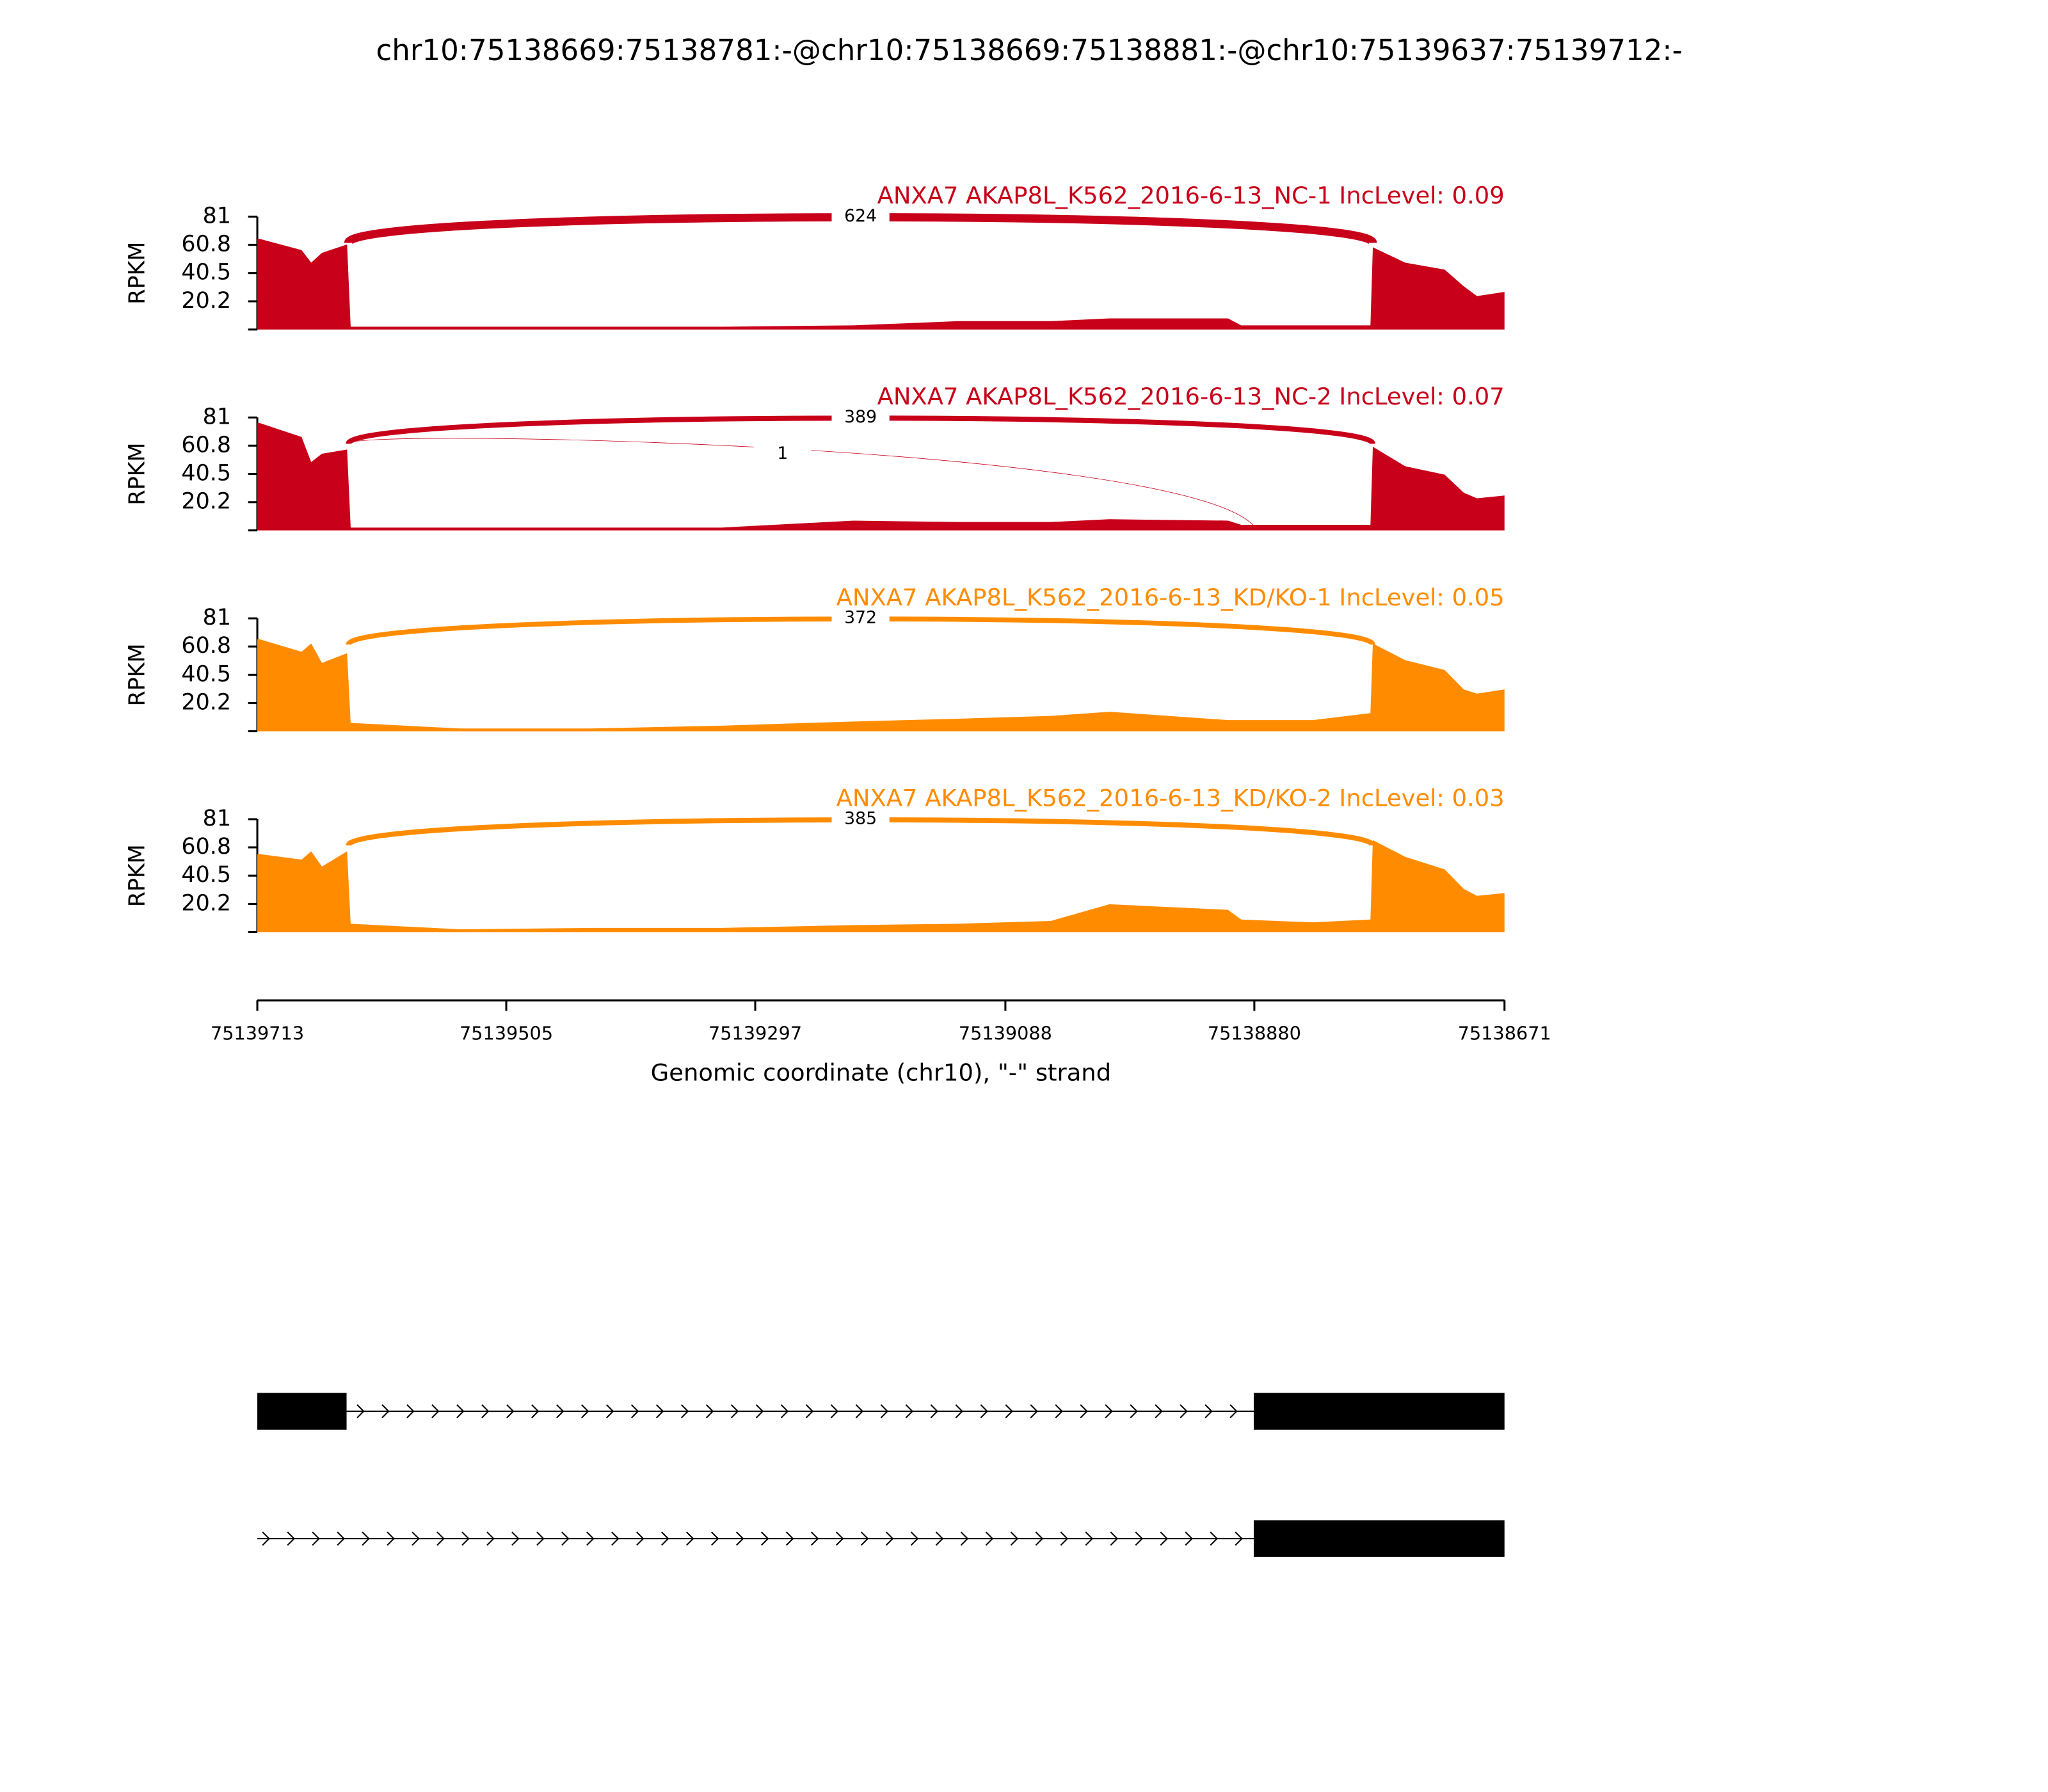 The width and height of the screenshot is (2048, 1792). What do you see at coordinates (506, 1033) in the screenshot?
I see `x-tick-label: 75139505` at bounding box center [506, 1033].